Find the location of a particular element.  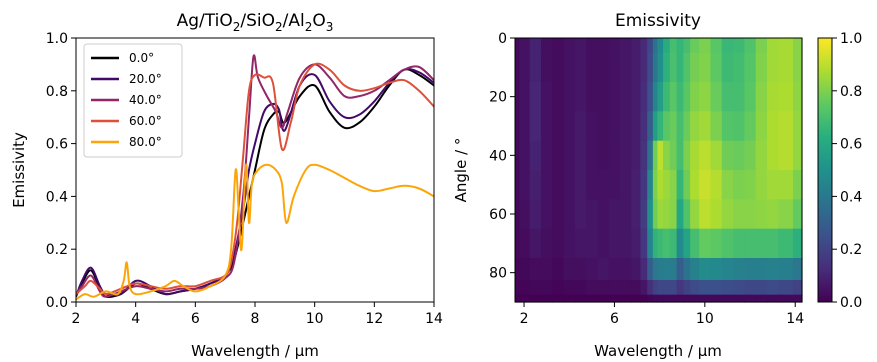

legend-label-3: 60.0° is located at coordinates (145, 121).